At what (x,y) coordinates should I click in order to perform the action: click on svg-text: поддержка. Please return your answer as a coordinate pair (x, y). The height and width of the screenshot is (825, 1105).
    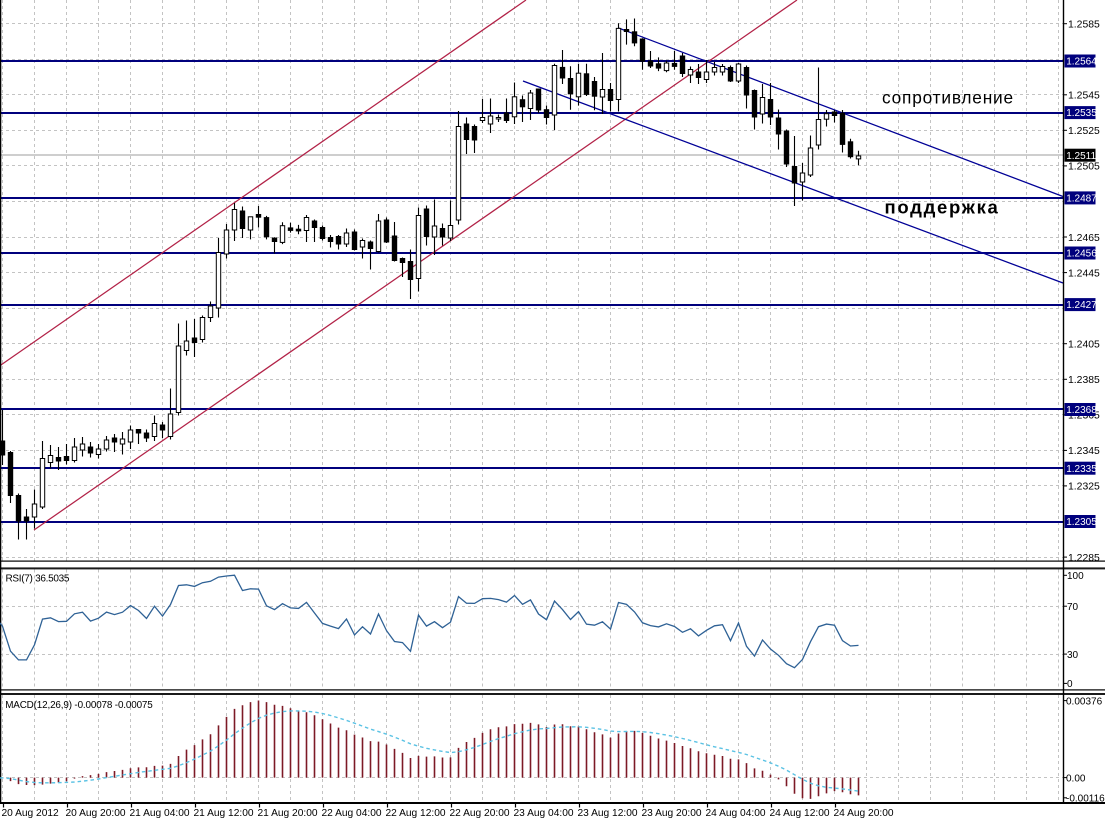
    Looking at the image, I should click on (942, 207).